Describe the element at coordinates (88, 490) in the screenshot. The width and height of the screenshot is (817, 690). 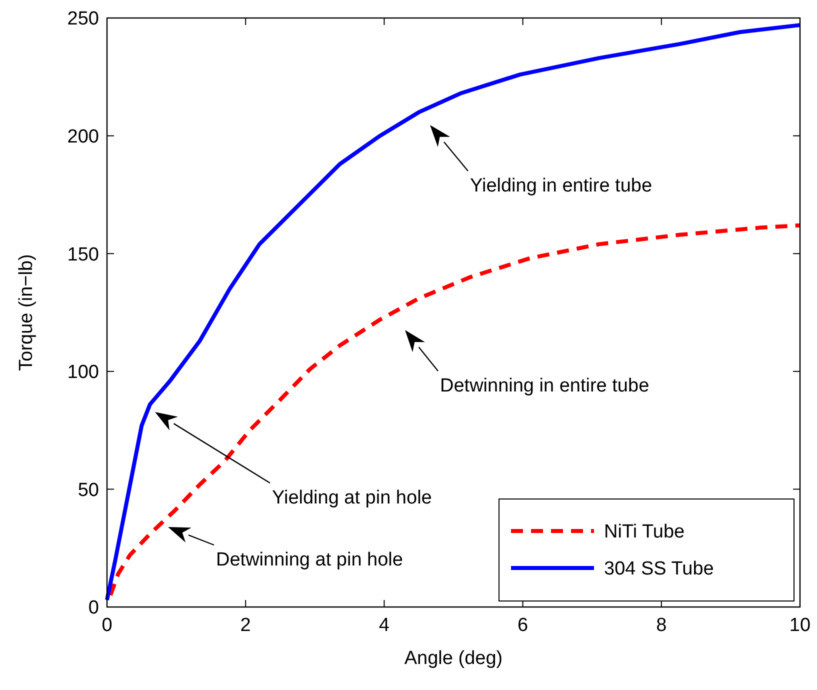
I see `y-tick-label: 50` at that location.